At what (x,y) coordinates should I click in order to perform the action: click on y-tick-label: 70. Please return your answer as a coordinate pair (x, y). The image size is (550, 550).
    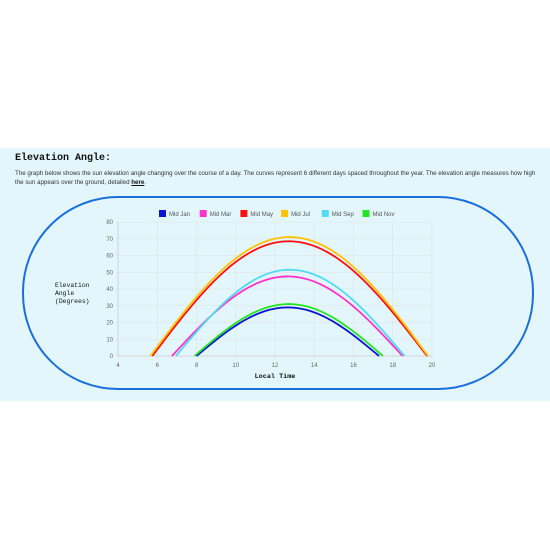
    Looking at the image, I should click on (109, 240).